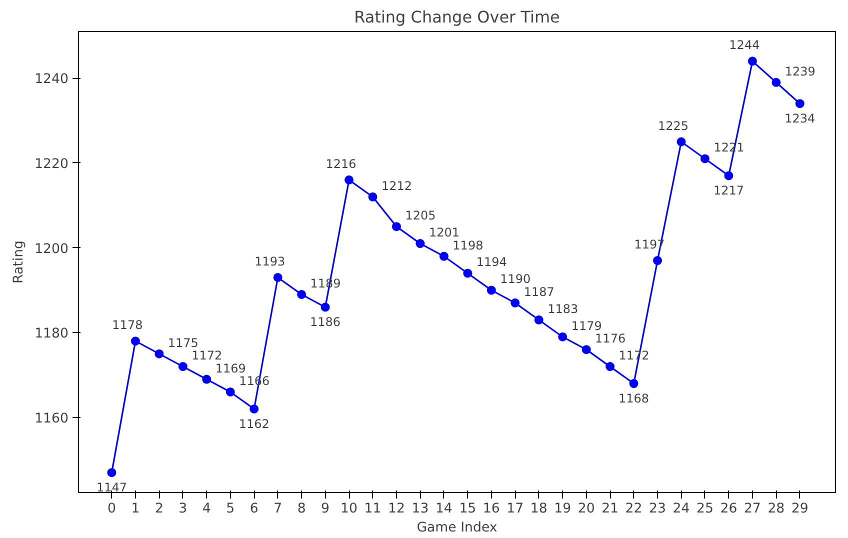 The height and width of the screenshot is (538, 848). Describe the element at coordinates (586, 325) in the screenshot. I see `data-label: 1179` at that location.